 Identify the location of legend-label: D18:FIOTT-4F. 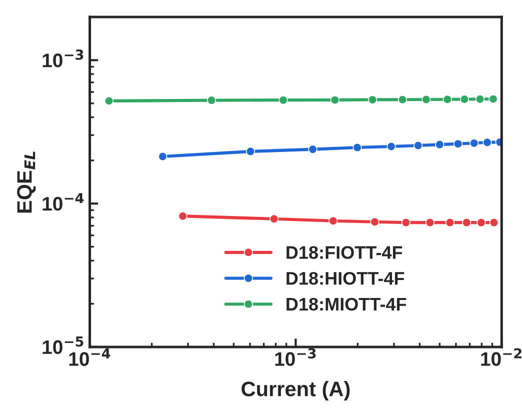
(344, 252).